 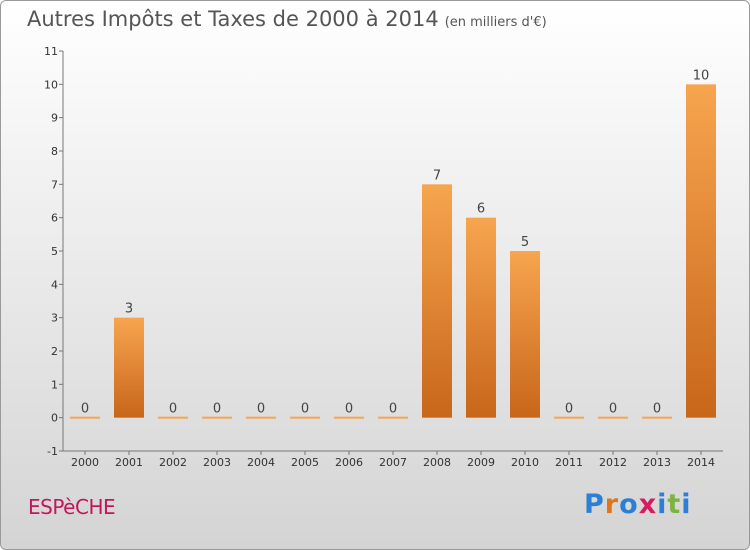 What do you see at coordinates (674, 504) in the screenshot?
I see `logo-letter: t` at bounding box center [674, 504].